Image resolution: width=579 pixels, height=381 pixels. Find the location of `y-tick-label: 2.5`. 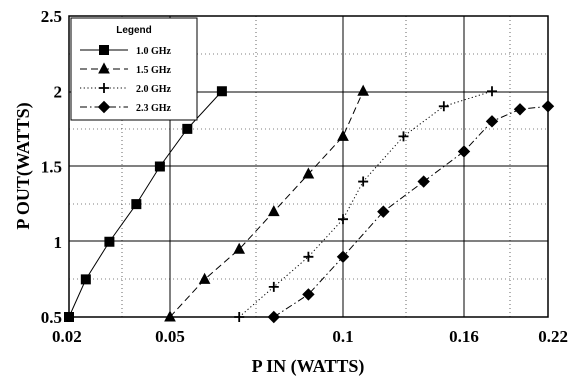

y-tick-label: 2.5 is located at coordinates (51, 16).